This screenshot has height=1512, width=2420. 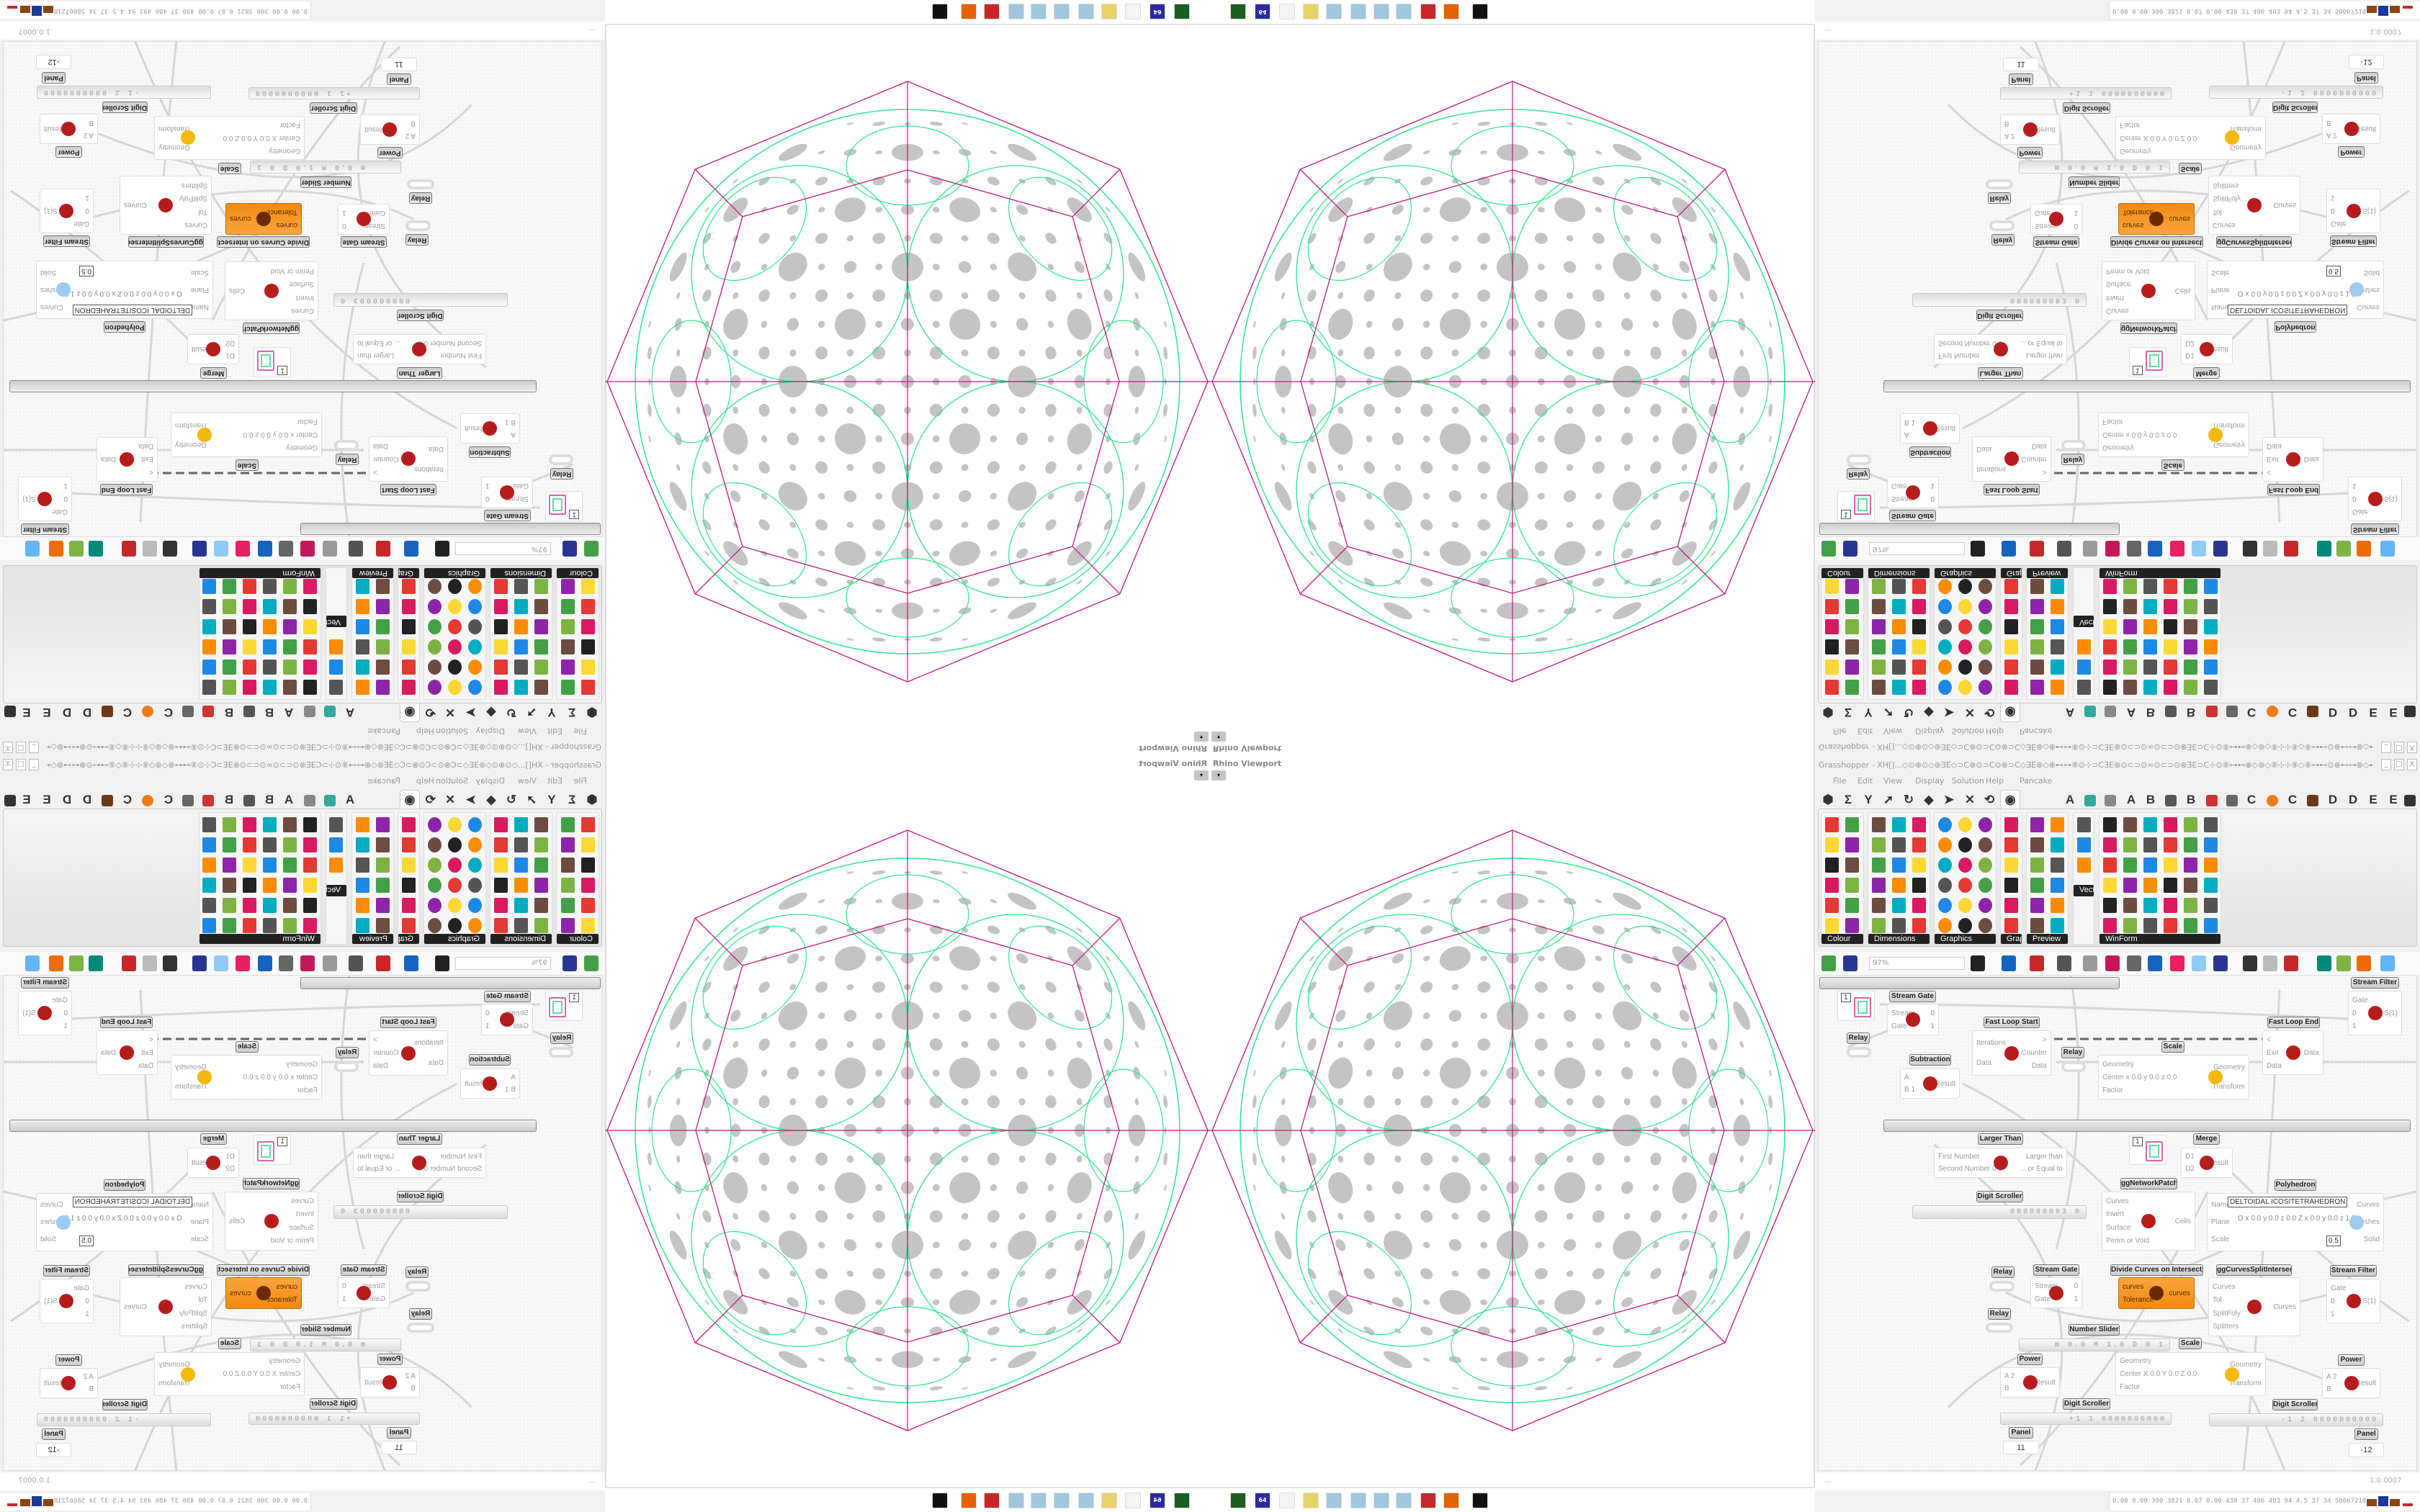 What do you see at coordinates (1893, 781) in the screenshot?
I see `menu-view: View` at bounding box center [1893, 781].